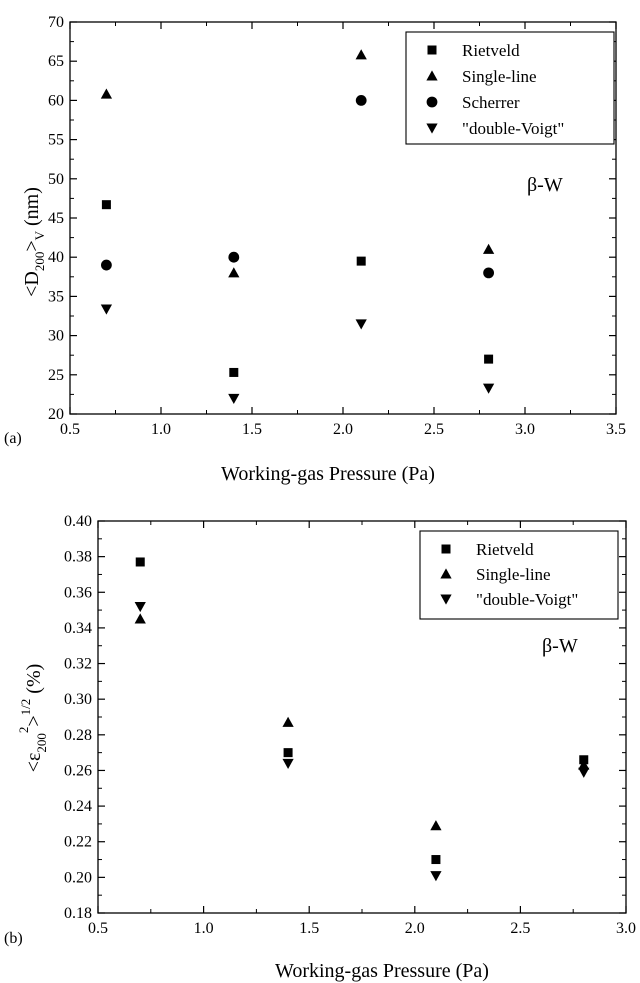 This screenshot has height=983, width=640. Describe the element at coordinates (616, 429) in the screenshot. I see `x-tick-label-a: 3.5` at that location.